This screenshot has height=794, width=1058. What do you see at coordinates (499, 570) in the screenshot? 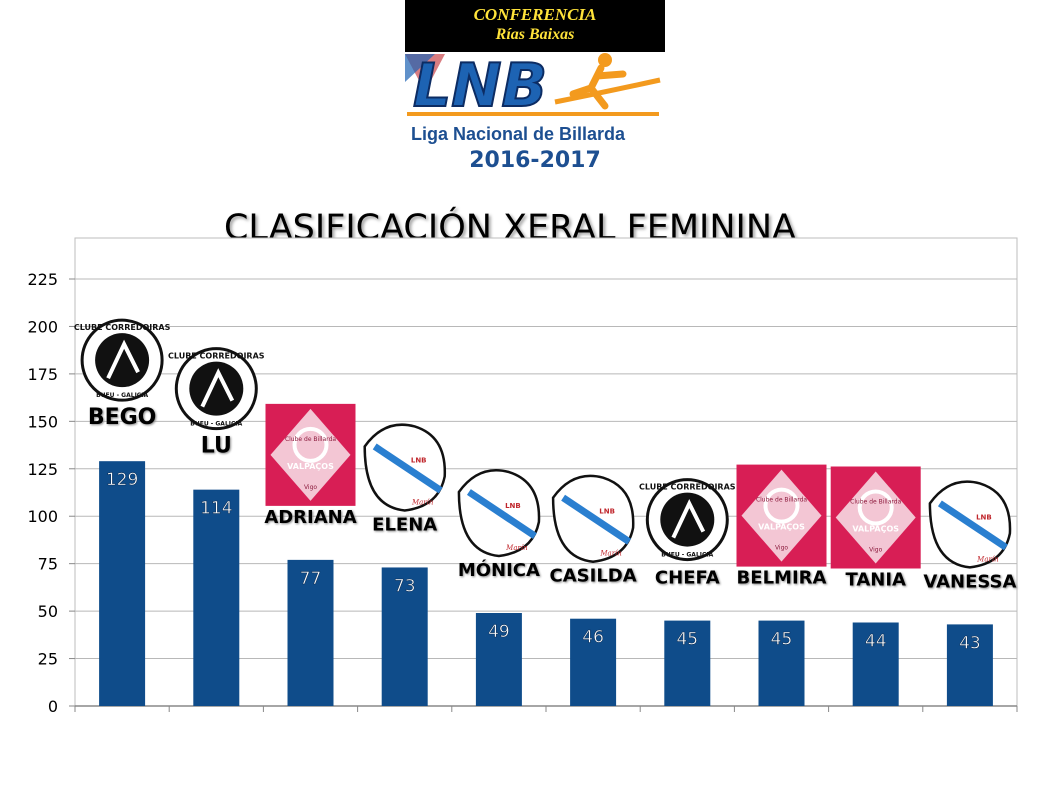
I see `player-name-label: MÓNICA` at bounding box center [499, 570].